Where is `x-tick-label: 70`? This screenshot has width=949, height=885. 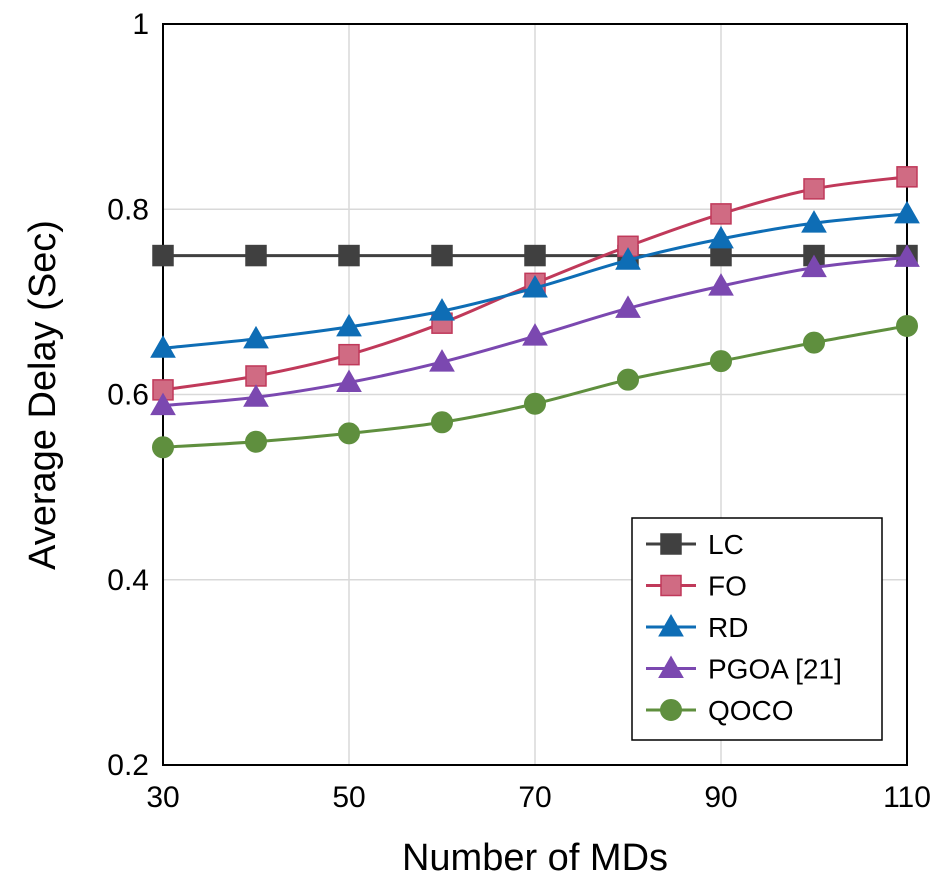 x-tick-label: 70 is located at coordinates (534, 797).